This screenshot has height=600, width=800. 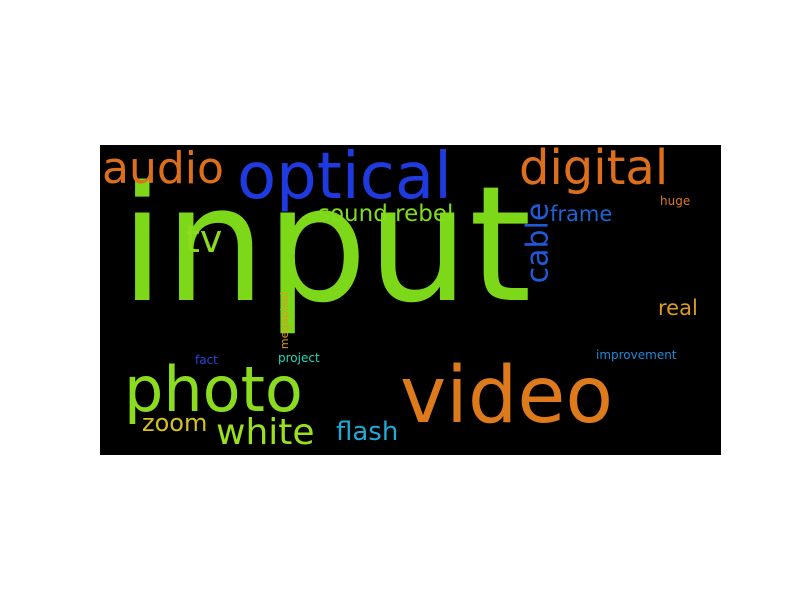 What do you see at coordinates (344, 179) in the screenshot?
I see `word-optical: optical` at bounding box center [344, 179].